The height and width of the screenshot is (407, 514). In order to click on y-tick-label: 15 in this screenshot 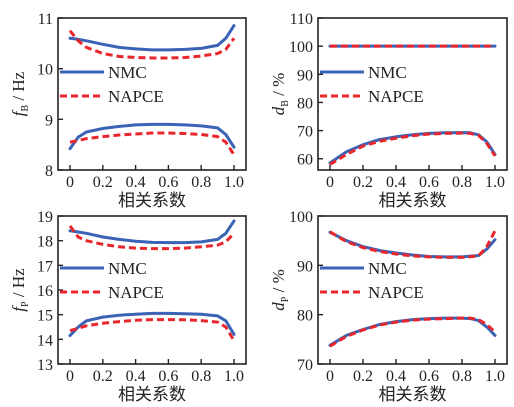, I will do `click(45, 316)`.